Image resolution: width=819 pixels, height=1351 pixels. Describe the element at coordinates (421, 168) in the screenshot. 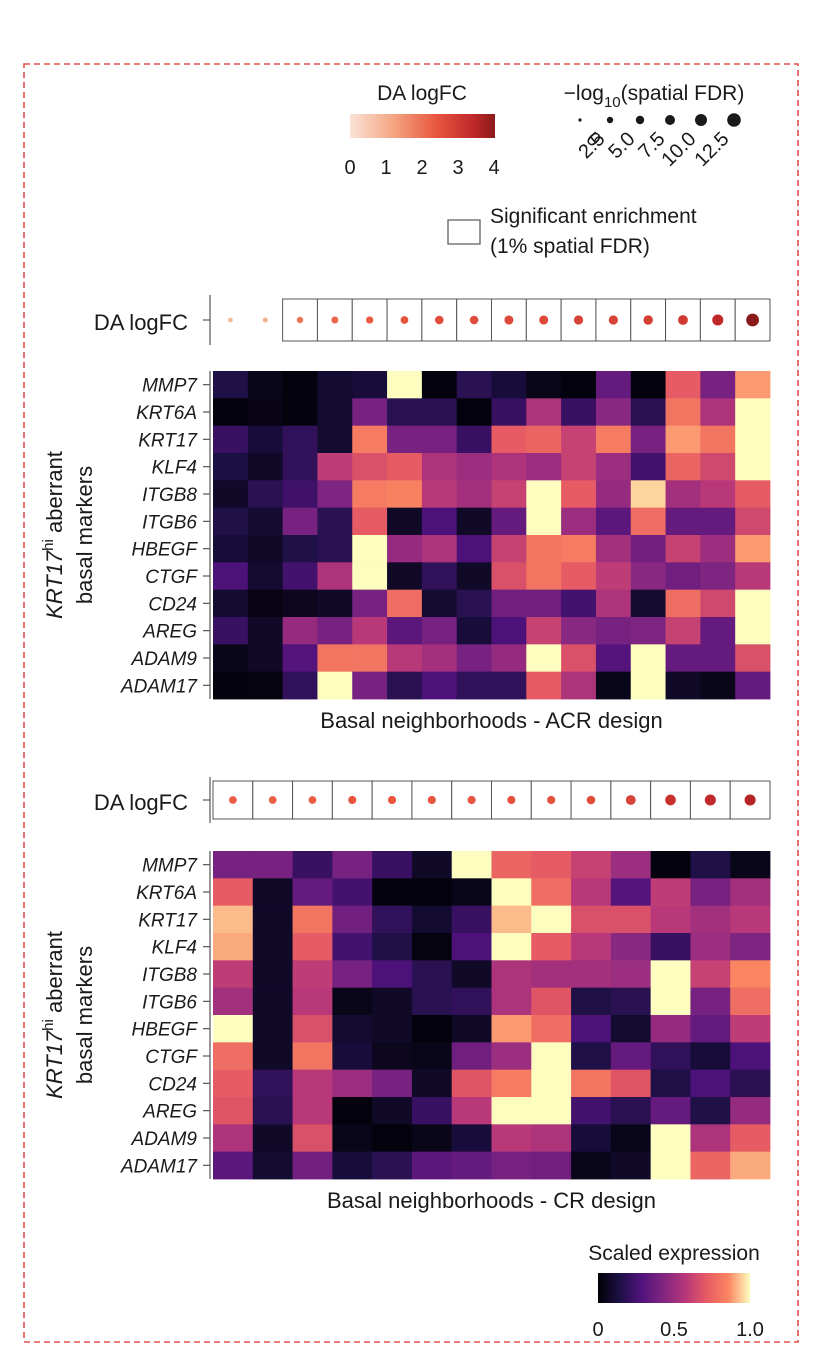

I see `da-logfc-ticks: 0 1 2 3 4` at that location.